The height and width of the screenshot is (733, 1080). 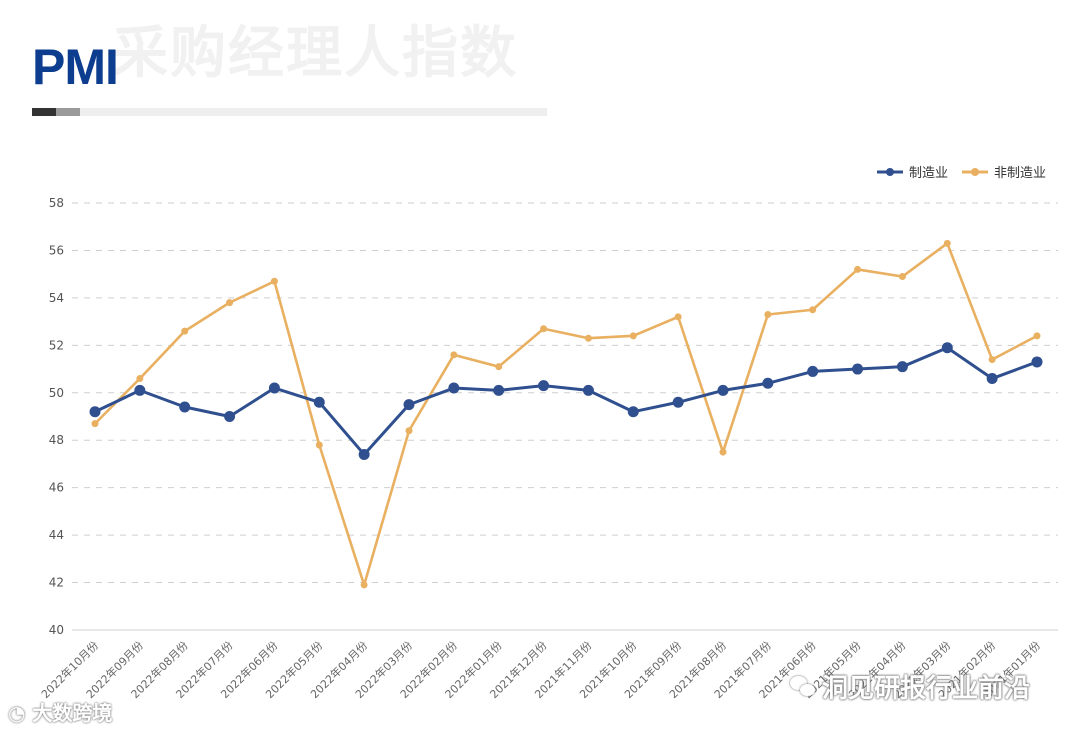 I want to click on y-tick-label: 52, so click(x=56, y=345).